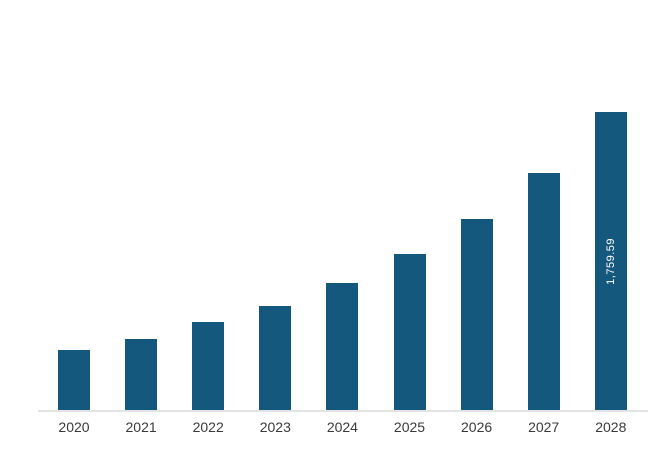 The height and width of the screenshot is (456, 650). I want to click on bar-2026, so click(476, 314).